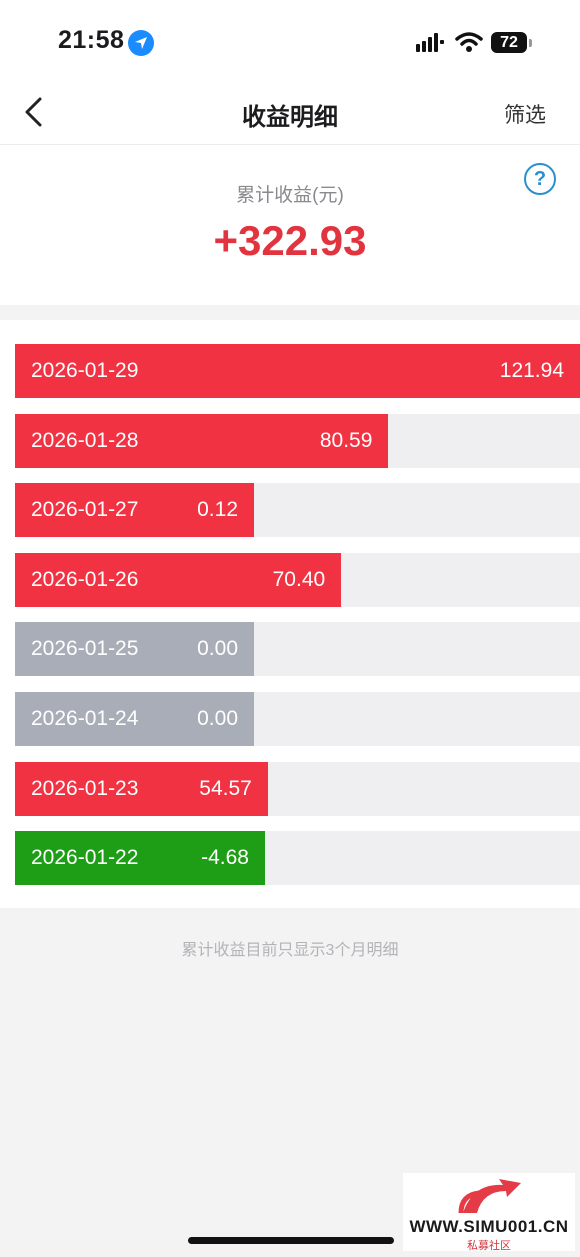 This screenshot has width=580, height=1257. Describe the element at coordinates (85, 858) in the screenshot. I see `income-date: 2026-01-22` at that location.